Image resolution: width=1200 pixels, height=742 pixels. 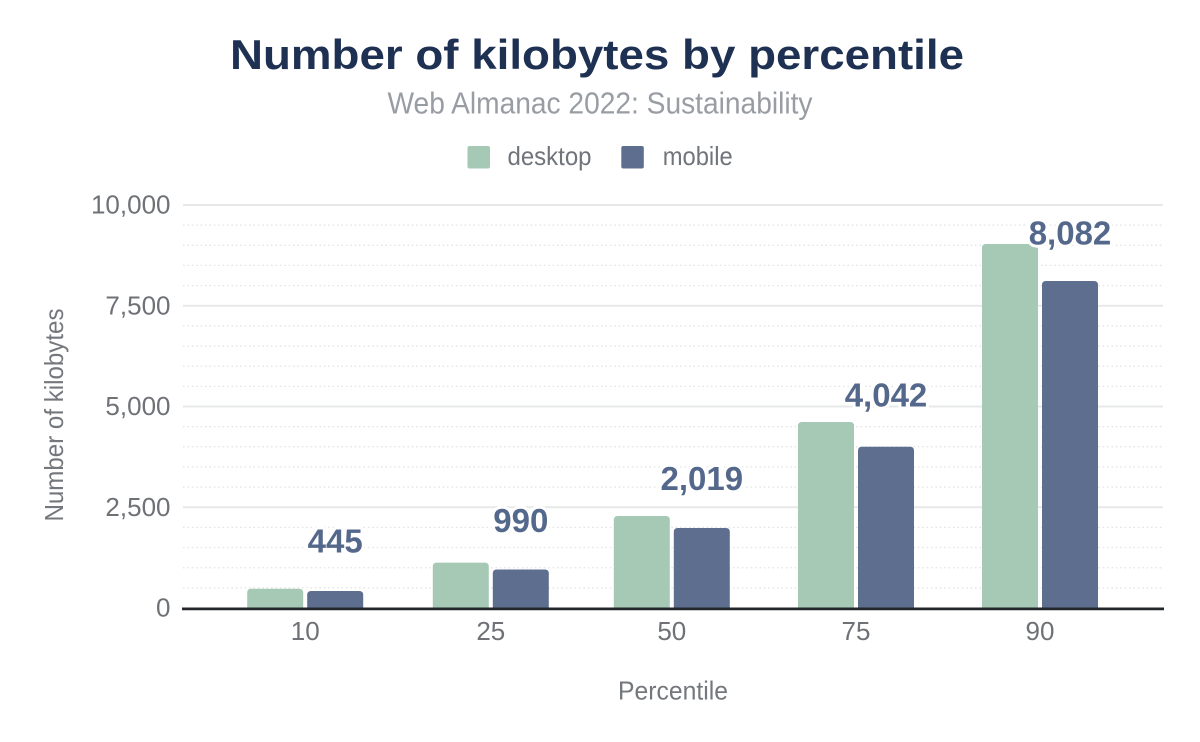 What do you see at coordinates (335, 541) in the screenshot?
I see `svg-text: 445` at bounding box center [335, 541].